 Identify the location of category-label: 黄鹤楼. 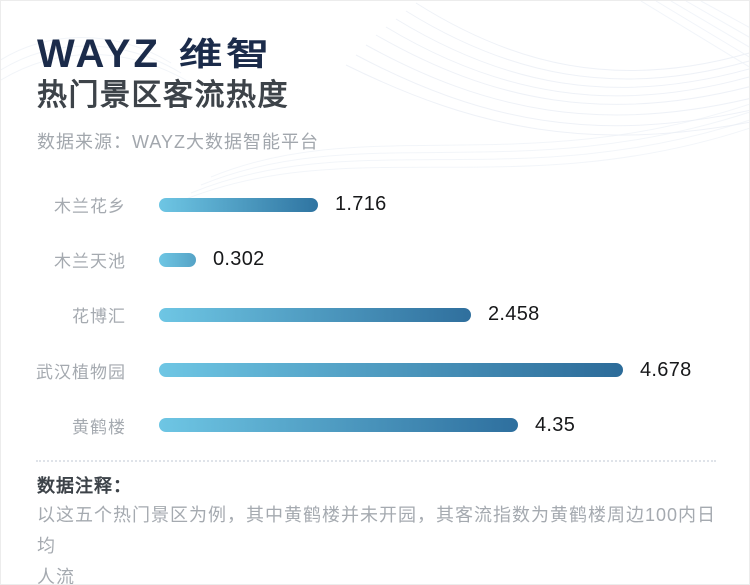
(99, 427).